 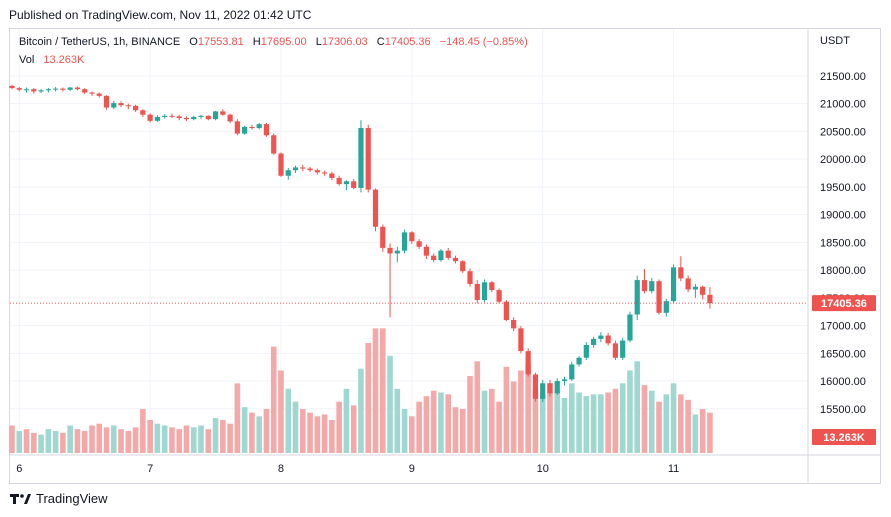 What do you see at coordinates (483, 42) in the screenshot?
I see `change-value: −148.45 (−0.85%)` at bounding box center [483, 42].